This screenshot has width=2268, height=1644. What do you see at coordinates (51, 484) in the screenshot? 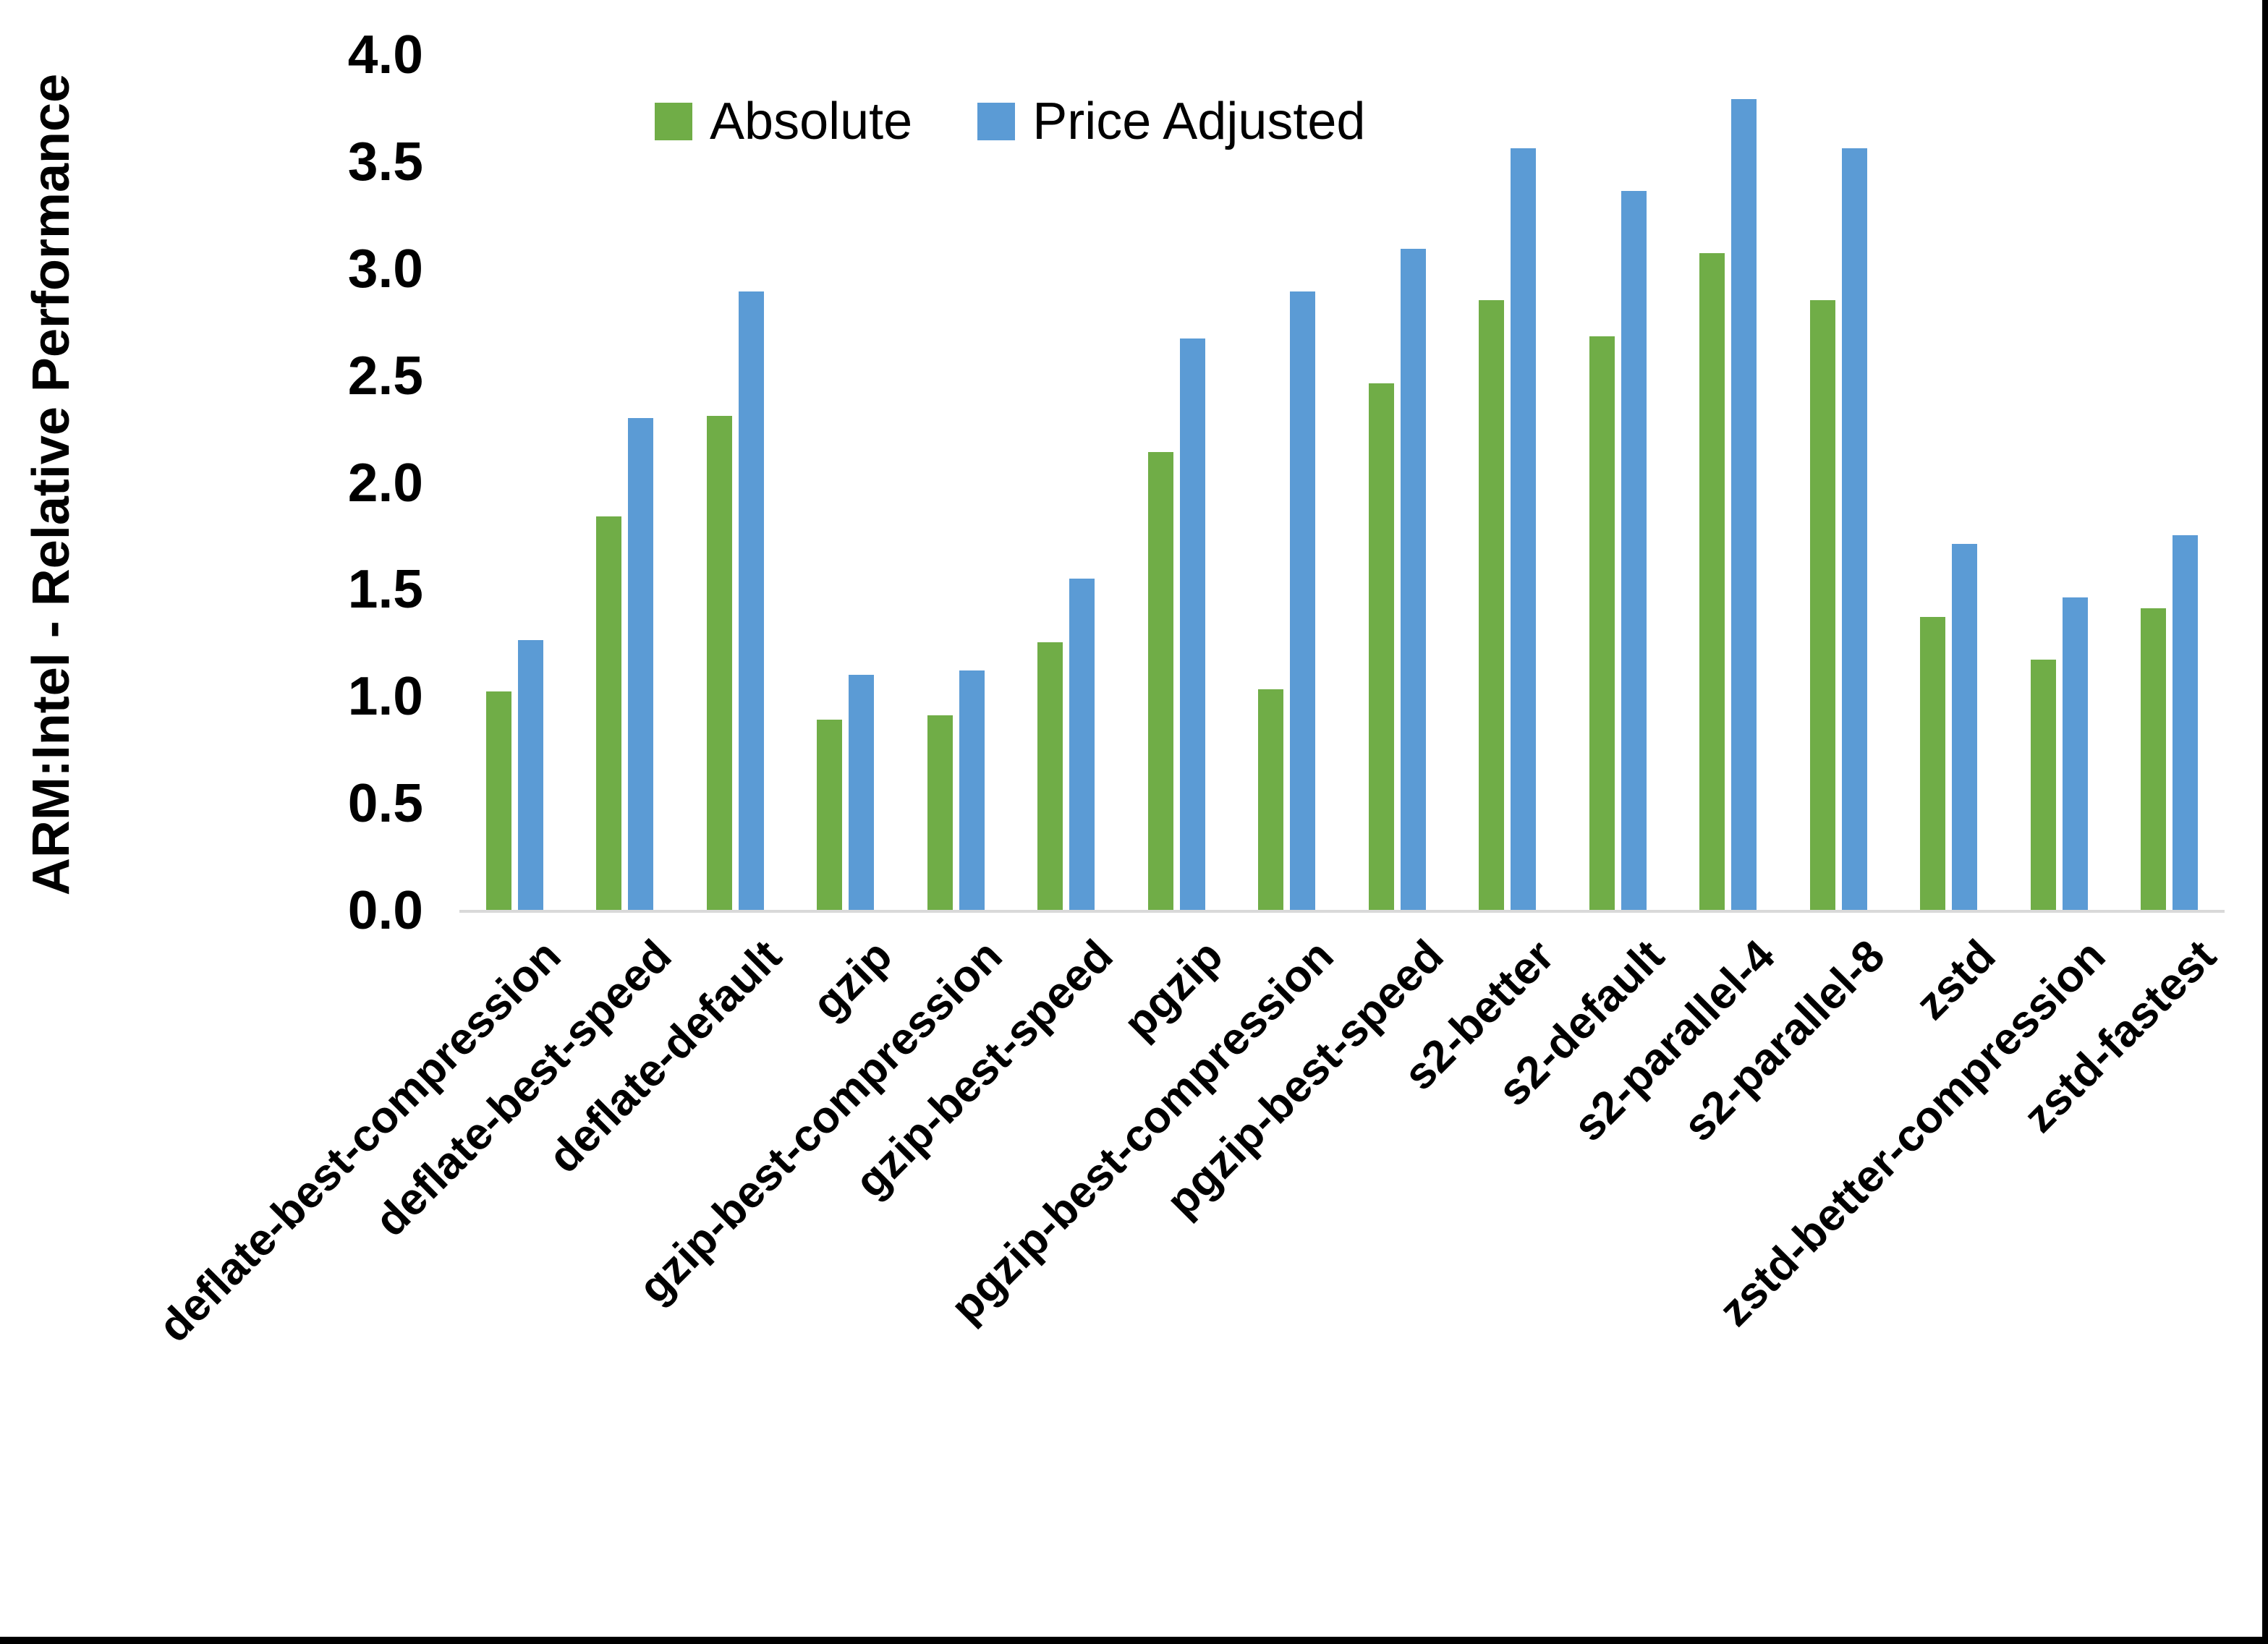
I see `y-axis-title: ARM:Intel - Relative Performance` at bounding box center [51, 484].